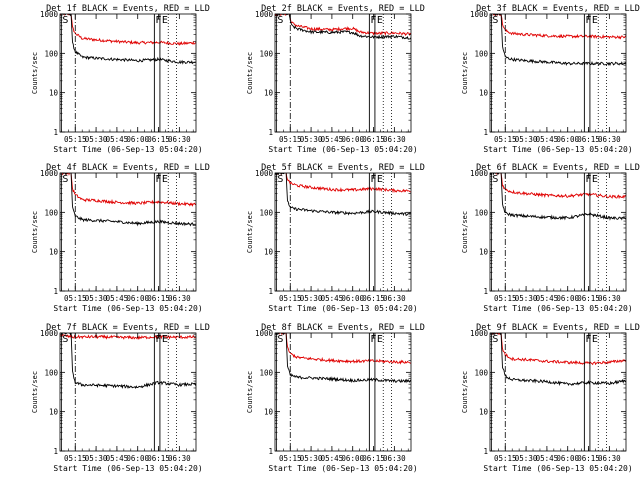 Image resolution: width=640 pixels, height=480 pixels. What do you see at coordinates (558, 328) in the screenshot?
I see `panel-title: Det 9f BLACK = Events, RED = LLD` at bounding box center [558, 328].